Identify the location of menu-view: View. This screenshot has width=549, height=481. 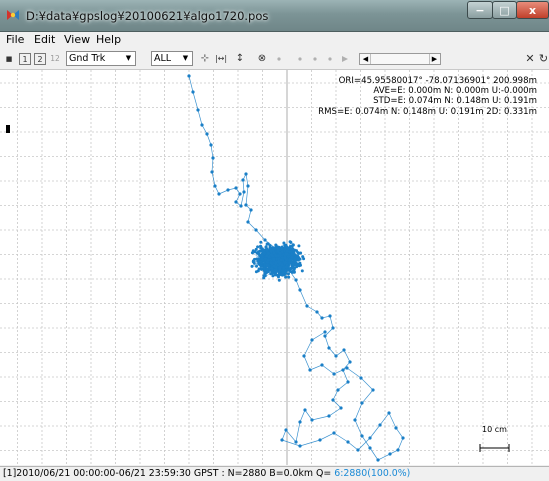
(77, 39).